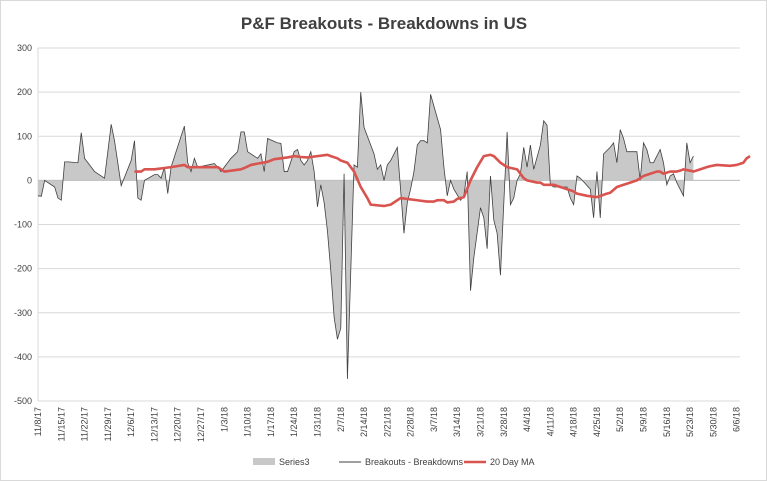 This screenshot has width=767, height=481. What do you see at coordinates (620, 419) in the screenshot?
I see `x-tick-label: 5/2/18` at bounding box center [620, 419].